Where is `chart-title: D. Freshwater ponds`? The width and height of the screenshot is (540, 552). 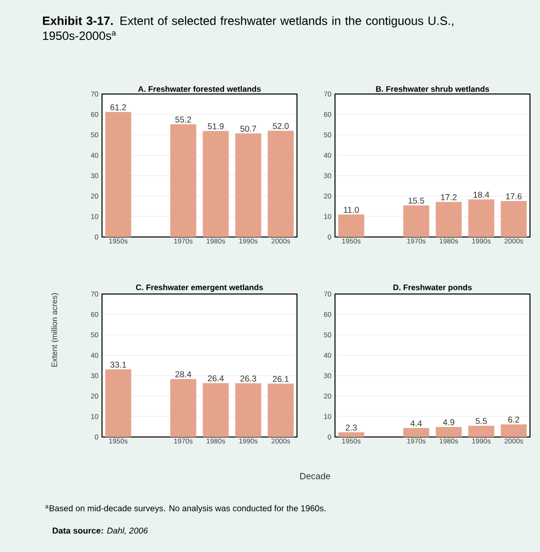
chart-title: D. Freshwater ponds is located at coordinates (432, 288).